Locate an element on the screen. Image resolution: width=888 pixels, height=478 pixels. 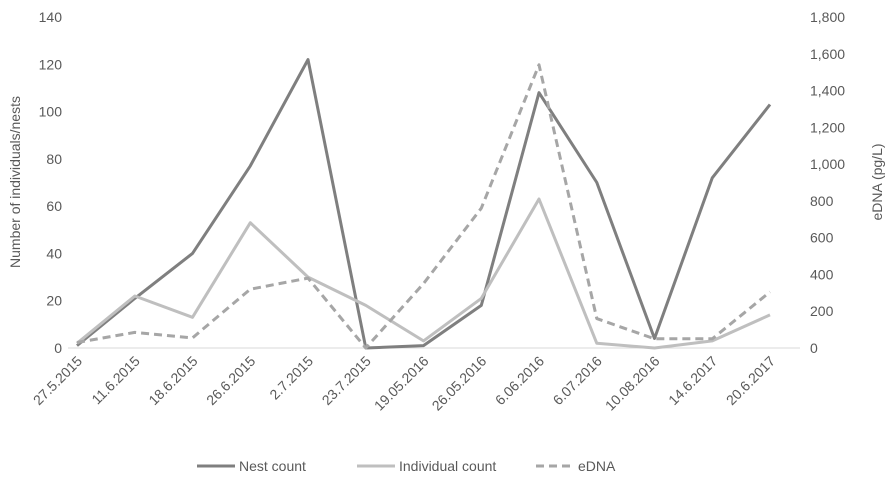
y2-tick-label: 200 is located at coordinates (822, 311).